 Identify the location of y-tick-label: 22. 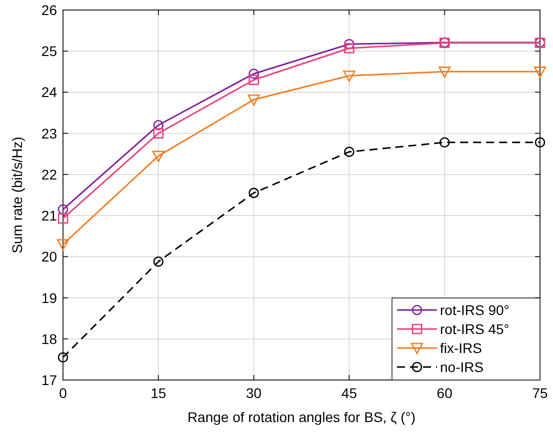
(49, 174).